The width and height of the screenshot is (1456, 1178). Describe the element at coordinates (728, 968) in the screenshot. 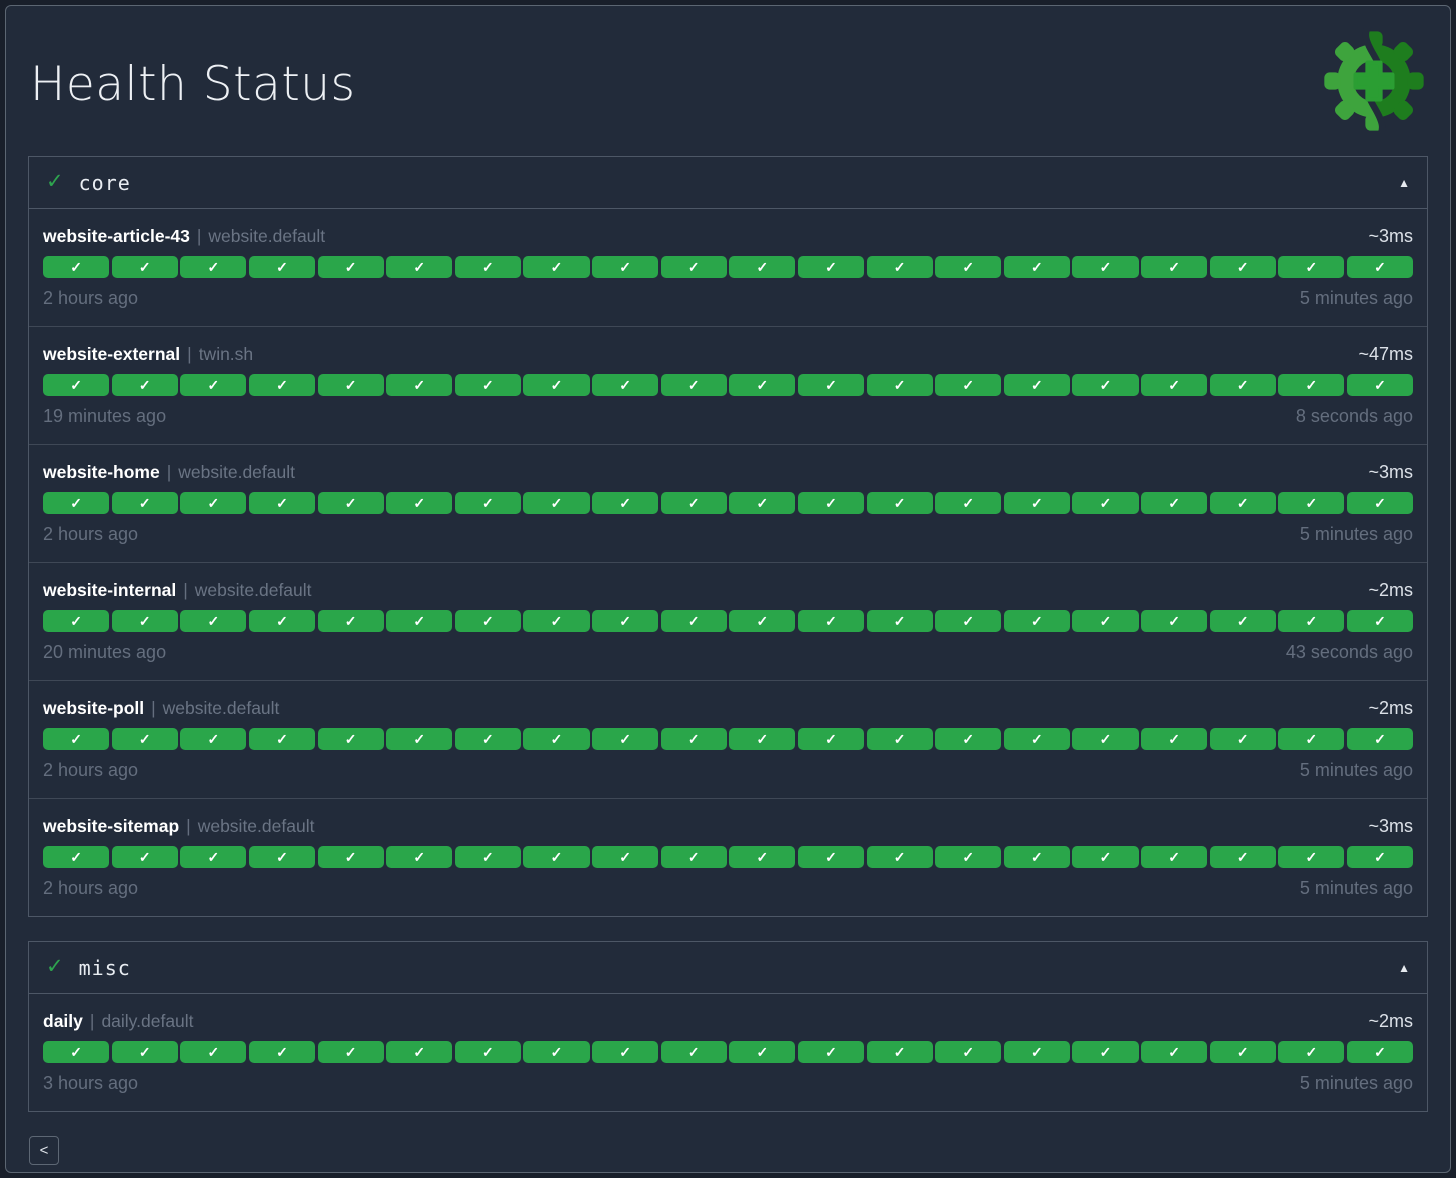

I see `section-header-misc: ✓ misc ▲` at that location.